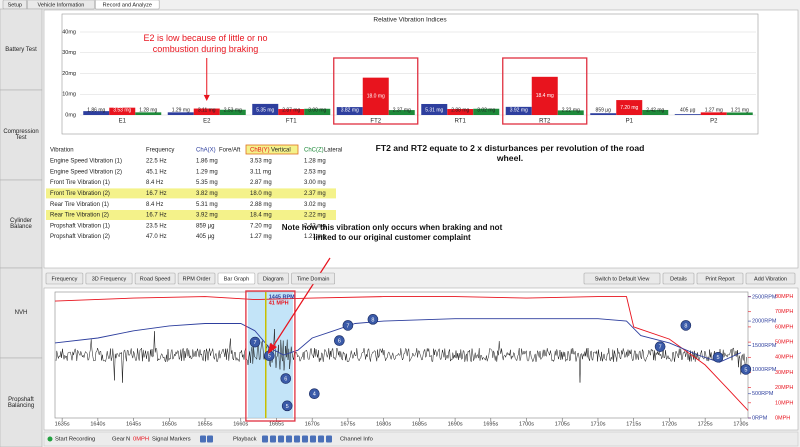  Describe the element at coordinates (133, 424) in the screenshot. I see `x-tick-label: 1645s` at that location.